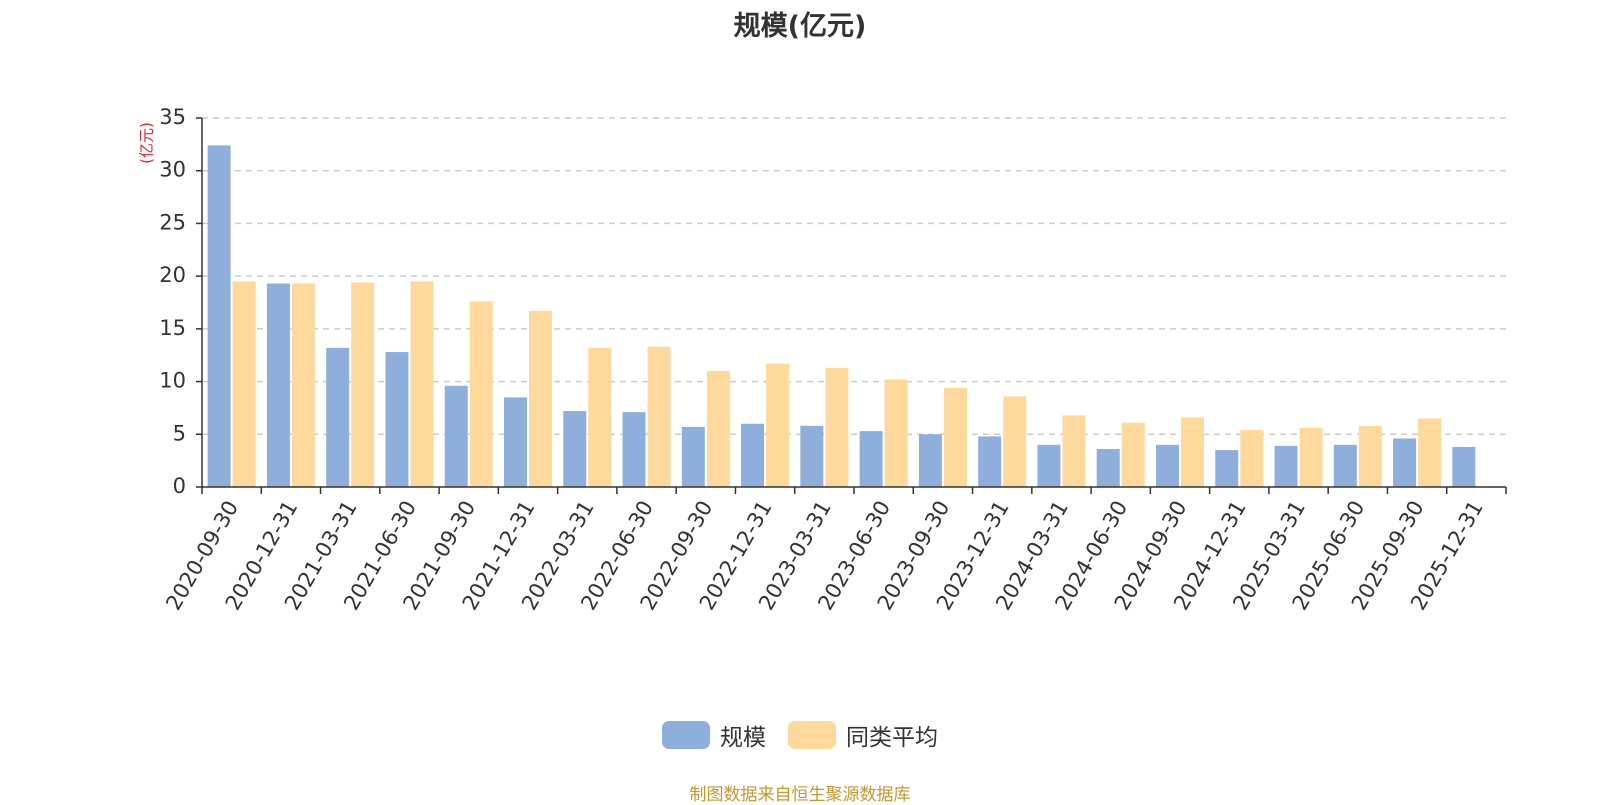 The height and width of the screenshot is (805, 1600). What do you see at coordinates (686, 735) in the screenshot?
I see `legend-swatch-scale` at bounding box center [686, 735].